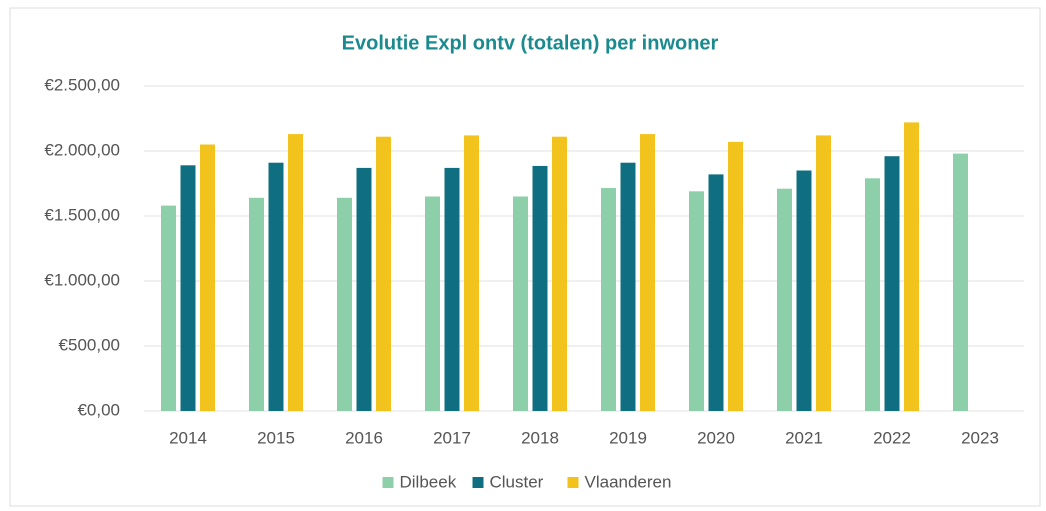 The image size is (1046, 511). What do you see at coordinates (892, 437) in the screenshot?
I see `x-tick-label: 2022` at bounding box center [892, 437].